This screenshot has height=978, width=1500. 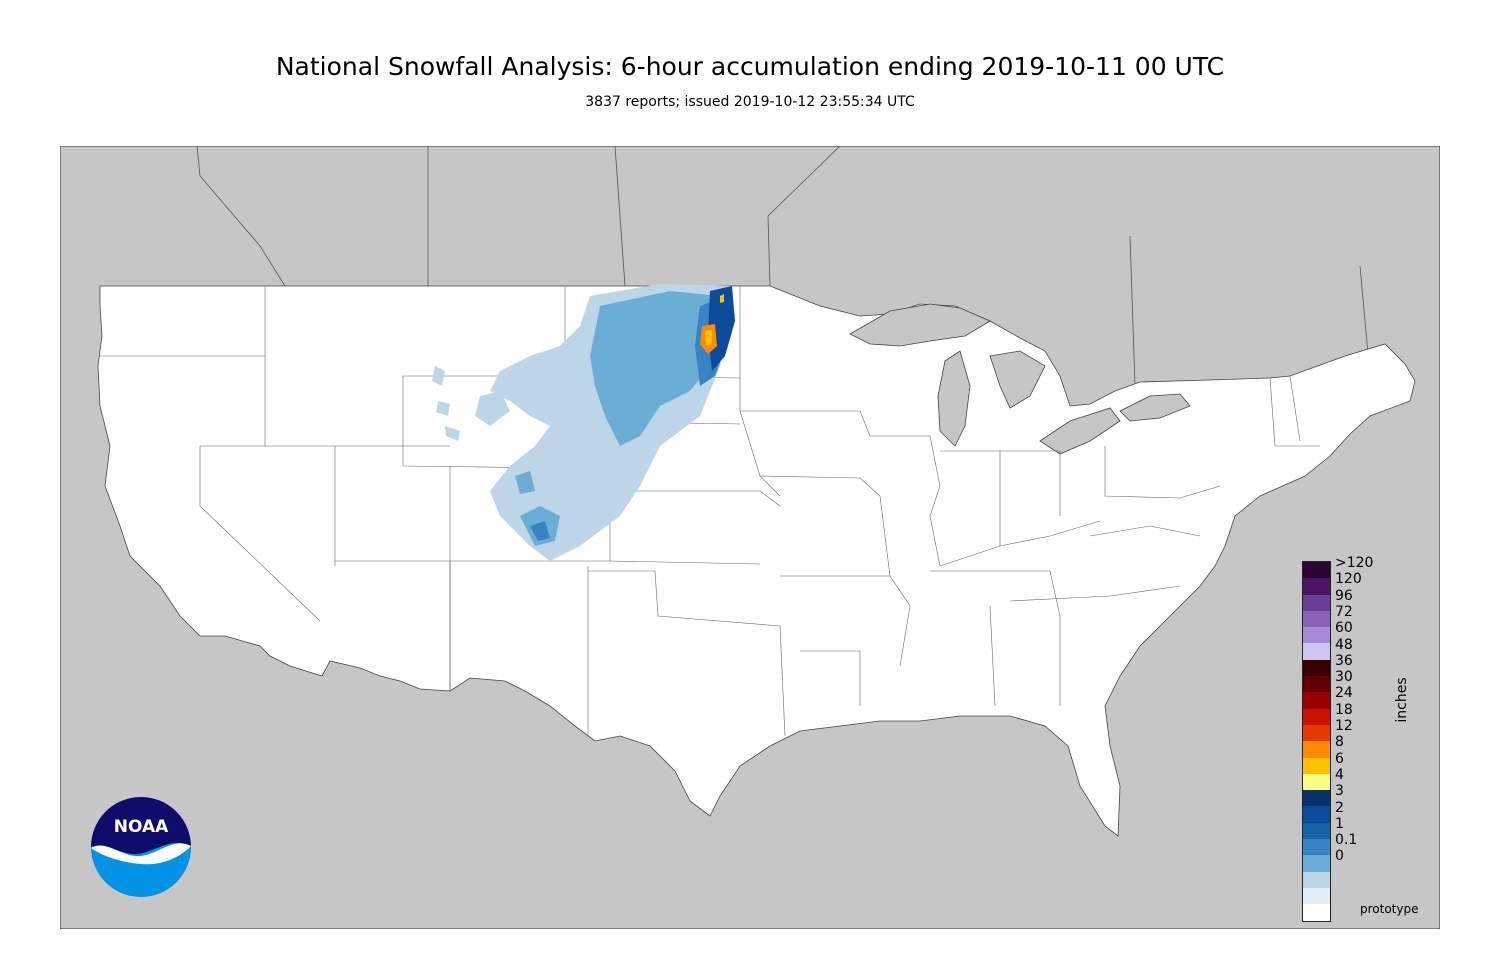 I want to click on great-lakes, so click(x=1020, y=379).